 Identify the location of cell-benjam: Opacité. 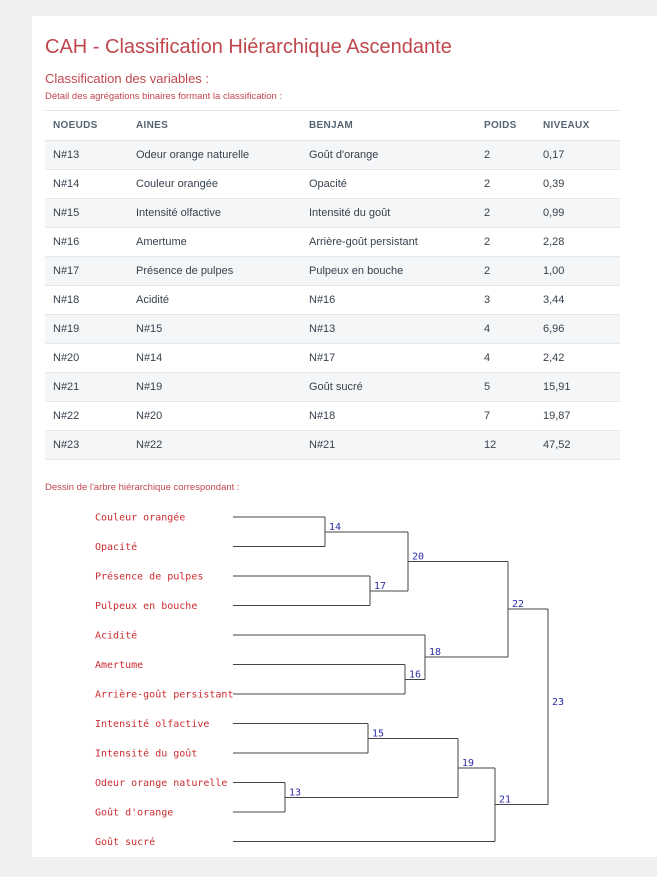
(388, 184).